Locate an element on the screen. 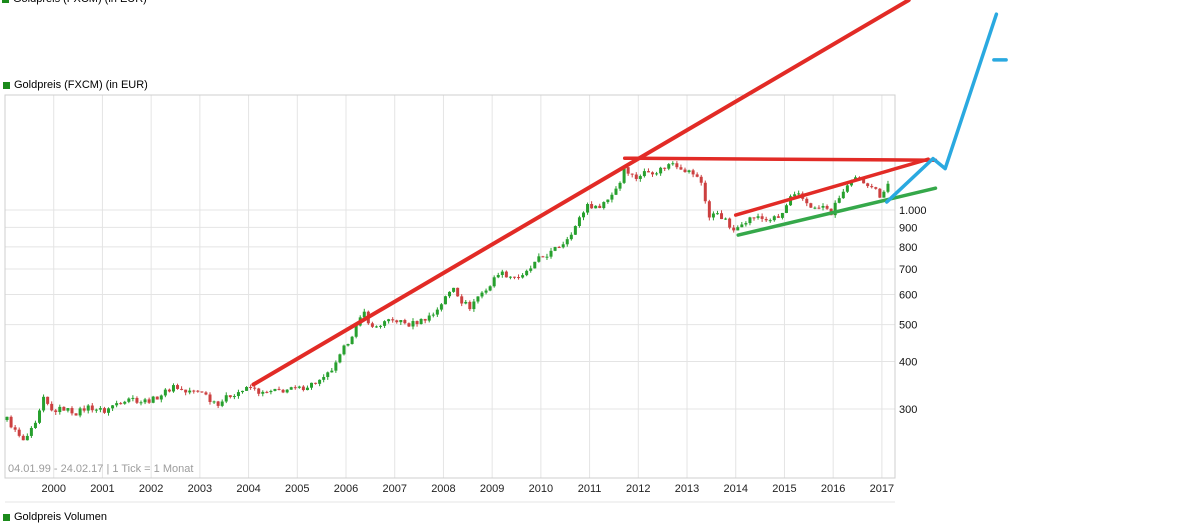 The height and width of the screenshot is (526, 1200). y-axis-tick-label: 800 is located at coordinates (908, 248).